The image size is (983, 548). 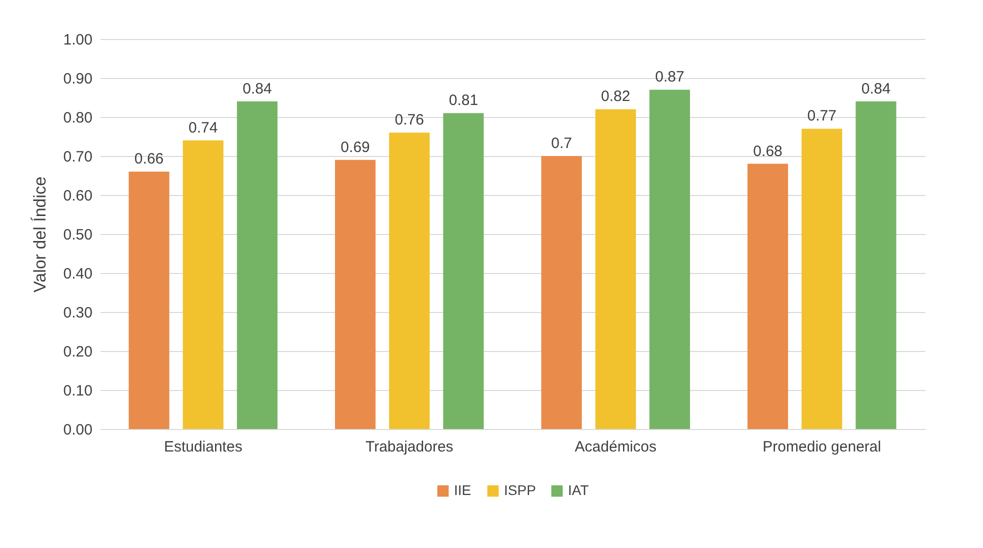 I want to click on y-axis-title: Valor del Índice, so click(x=40, y=234).